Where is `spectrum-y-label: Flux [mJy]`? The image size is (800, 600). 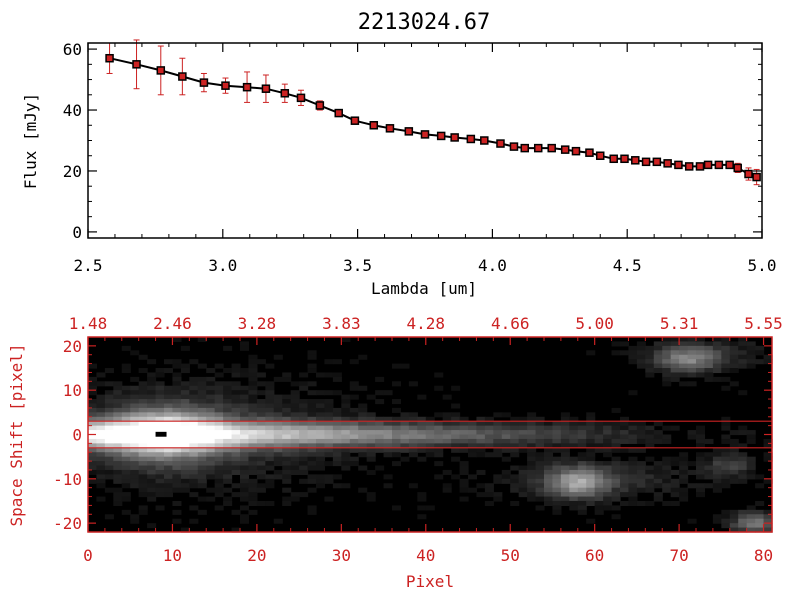 spectrum-y-label: Flux [mJy] is located at coordinates (30, 141).